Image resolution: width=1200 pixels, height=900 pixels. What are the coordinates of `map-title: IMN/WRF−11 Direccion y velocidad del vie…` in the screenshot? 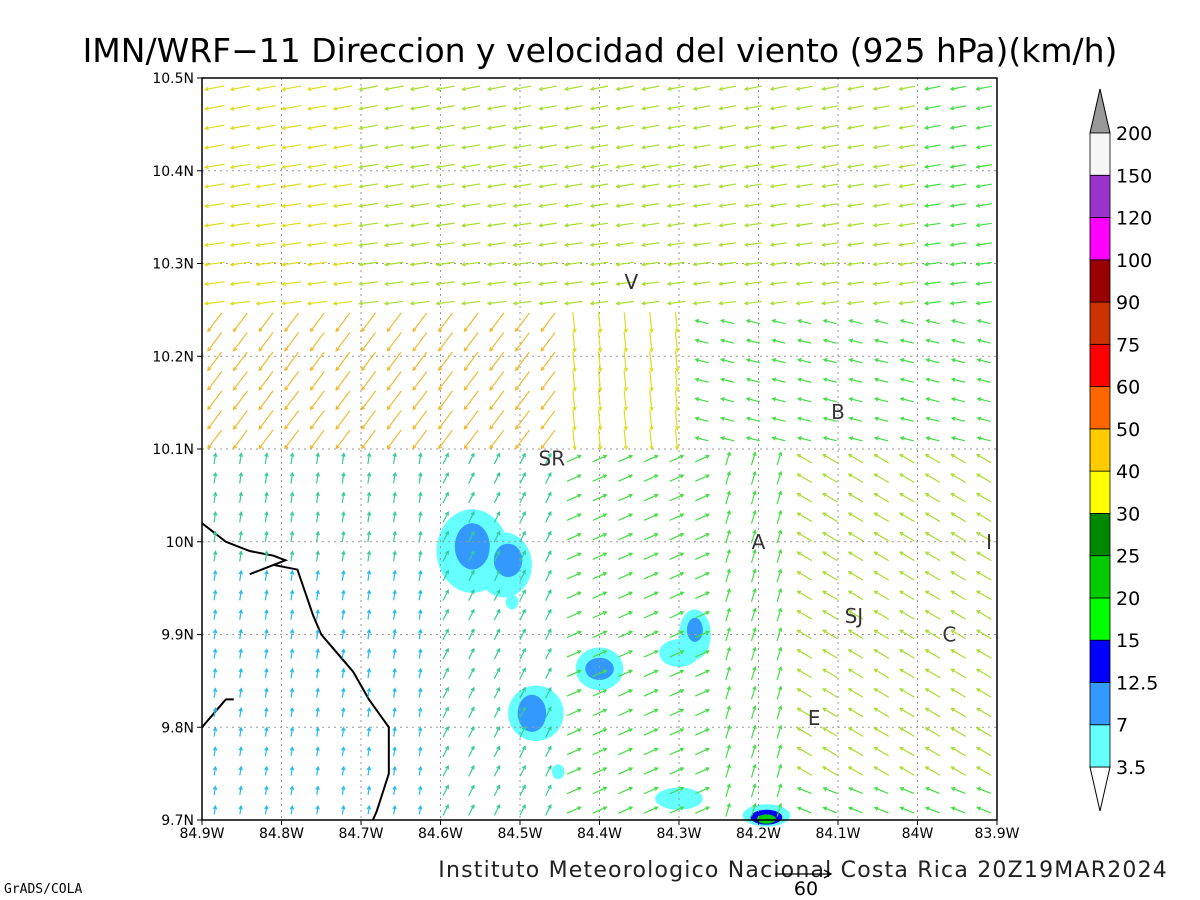 It's located at (600, 50).